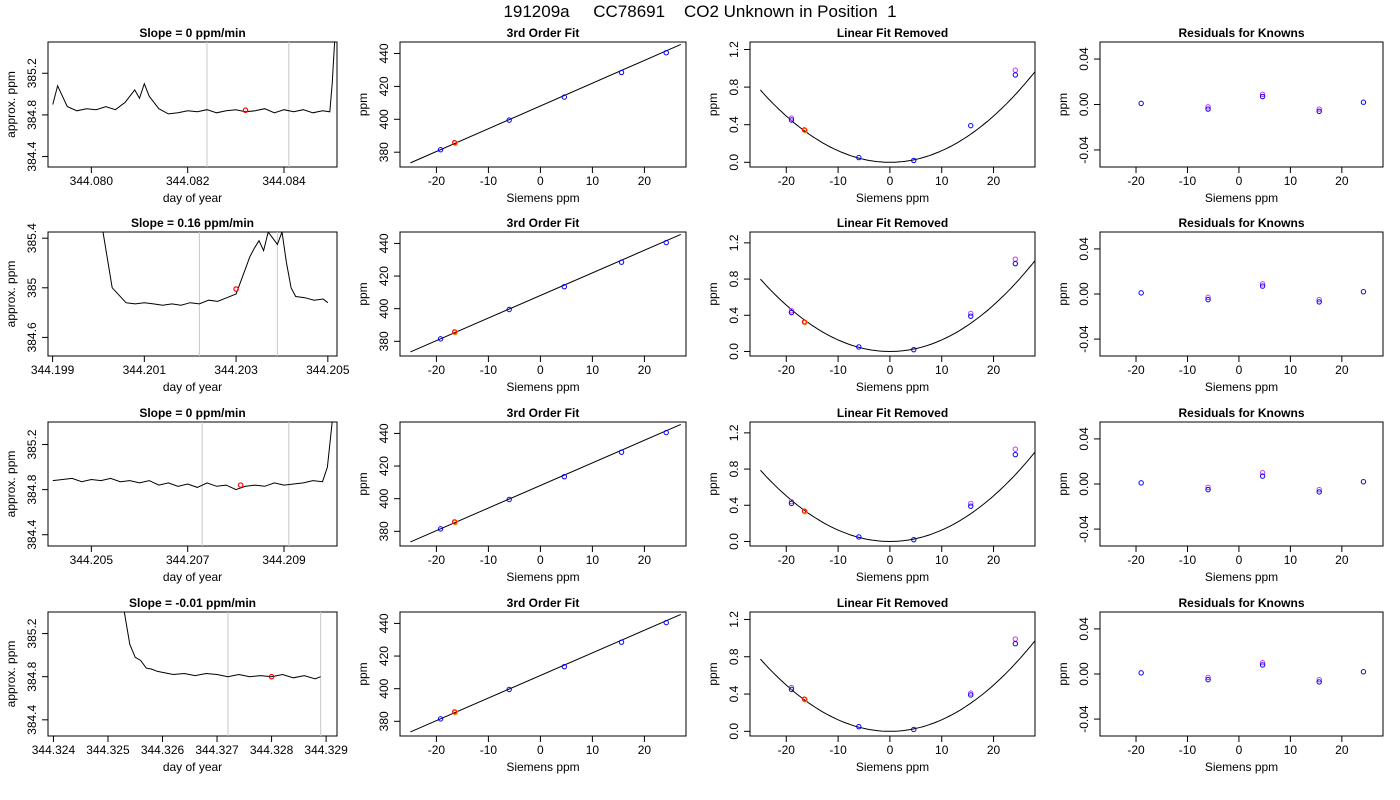 The image size is (1400, 800). What do you see at coordinates (1084, 529) in the screenshot?
I see `y-tick-label: -0.04` at bounding box center [1084, 529].